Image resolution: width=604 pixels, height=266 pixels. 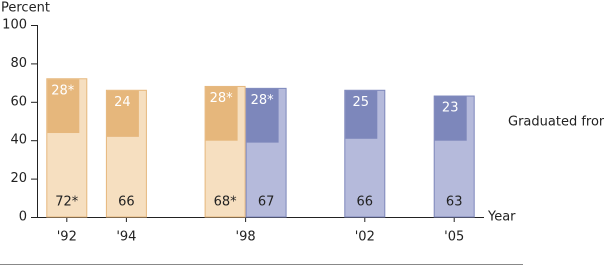 I want to click on y-tick-label: 0, so click(x=23, y=217).